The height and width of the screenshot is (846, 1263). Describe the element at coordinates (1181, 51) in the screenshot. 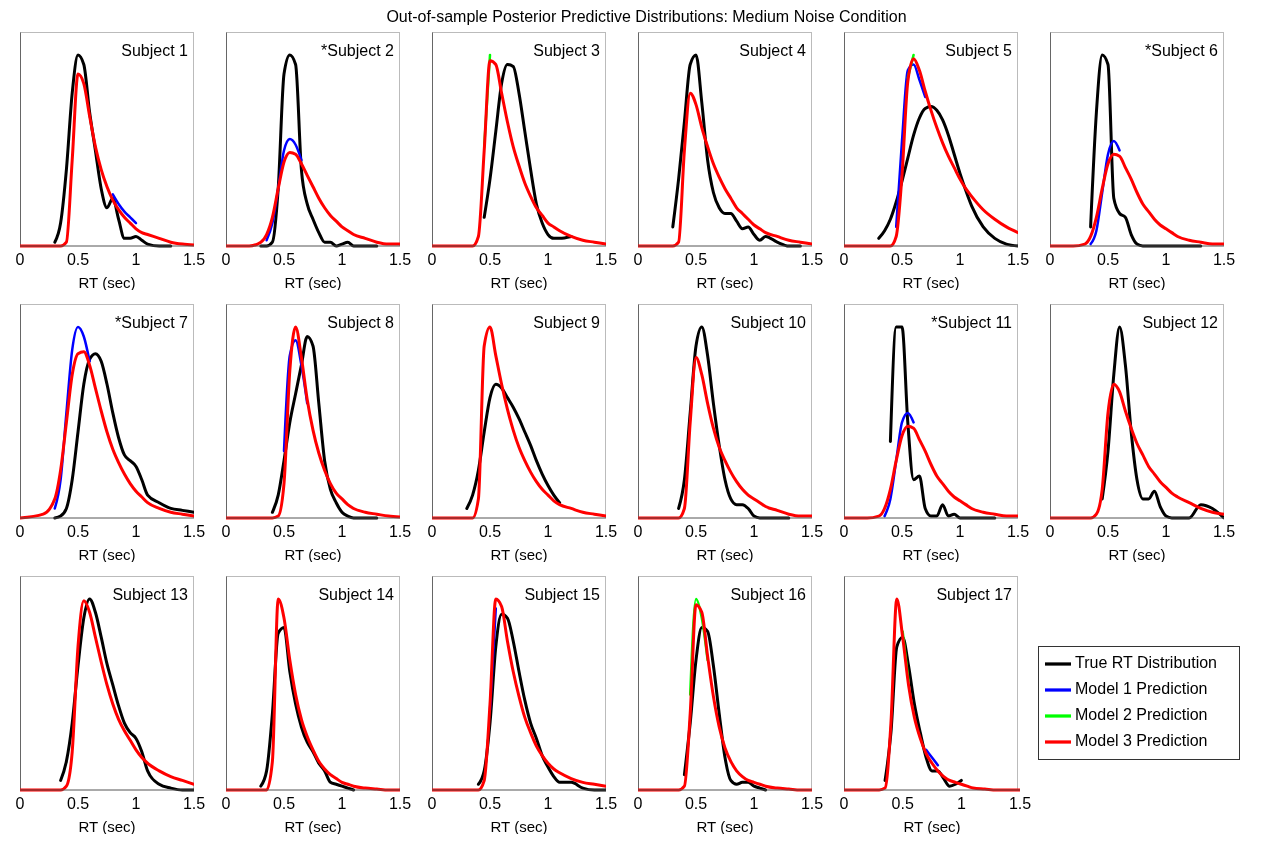

I see `chart-title: *Subject 6` at that location.